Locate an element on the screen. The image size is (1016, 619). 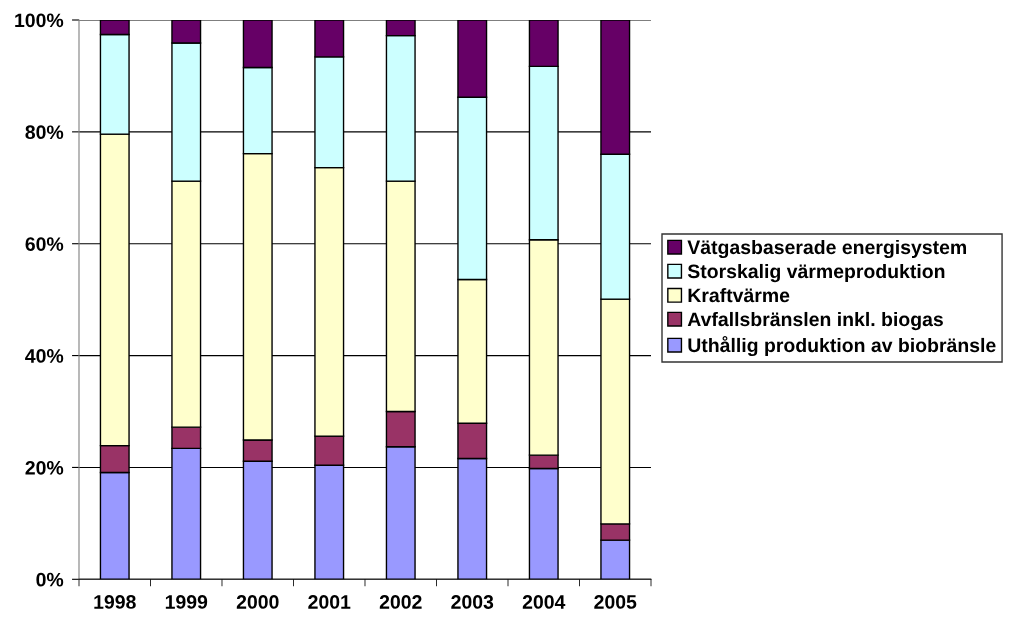
y-tick-label: 20% is located at coordinates (44, 467).